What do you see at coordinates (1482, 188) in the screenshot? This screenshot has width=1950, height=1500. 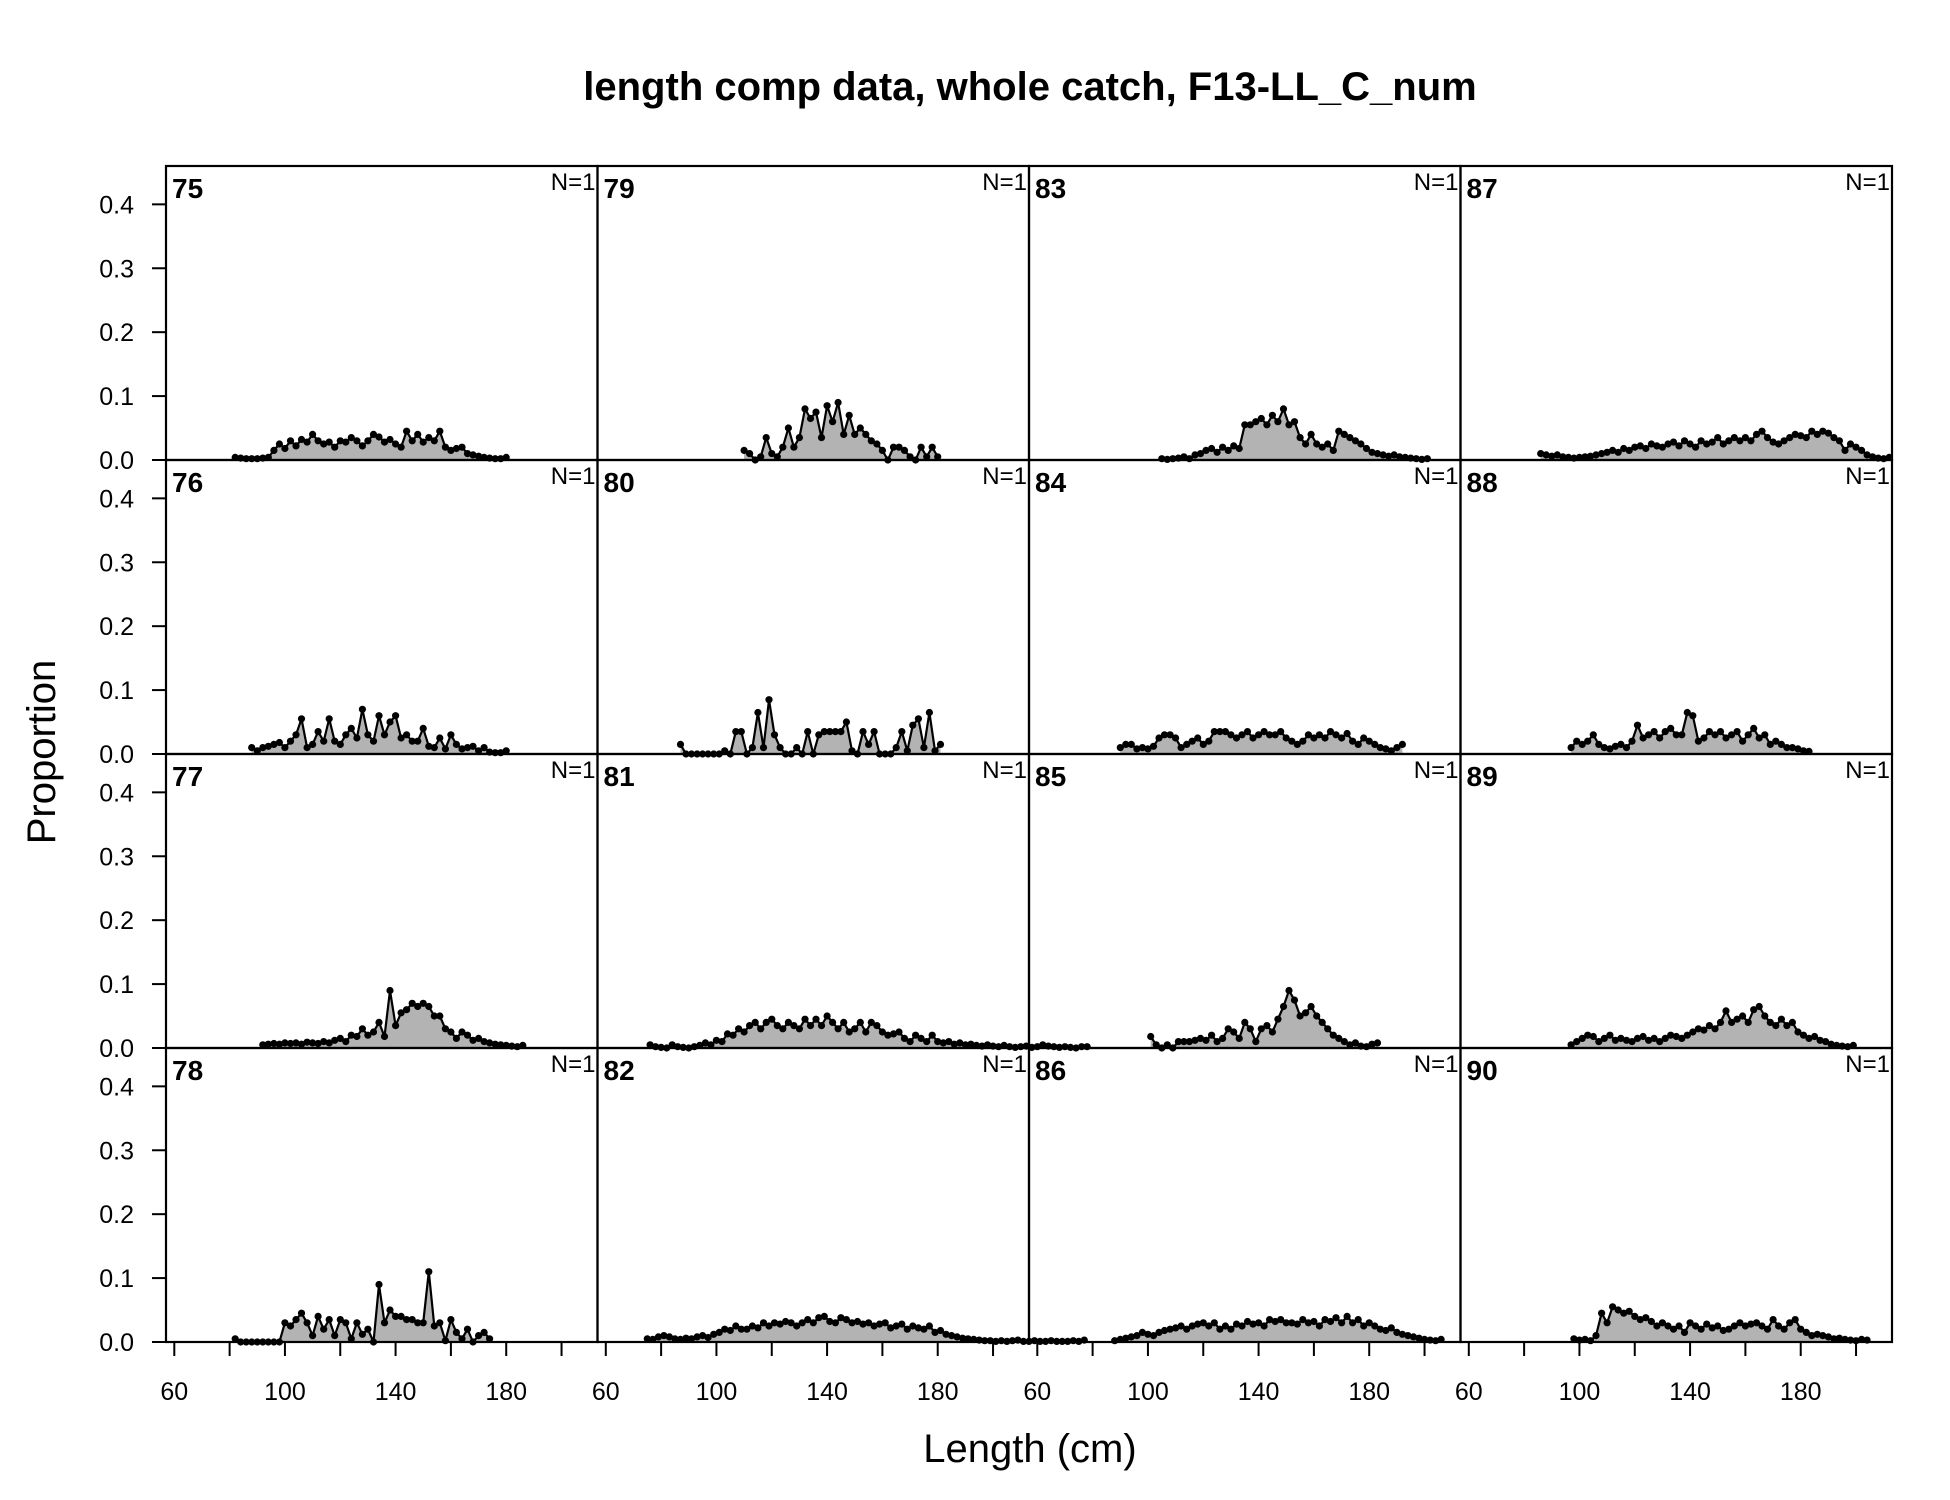 I see `panel-year-label: 87` at bounding box center [1482, 188].